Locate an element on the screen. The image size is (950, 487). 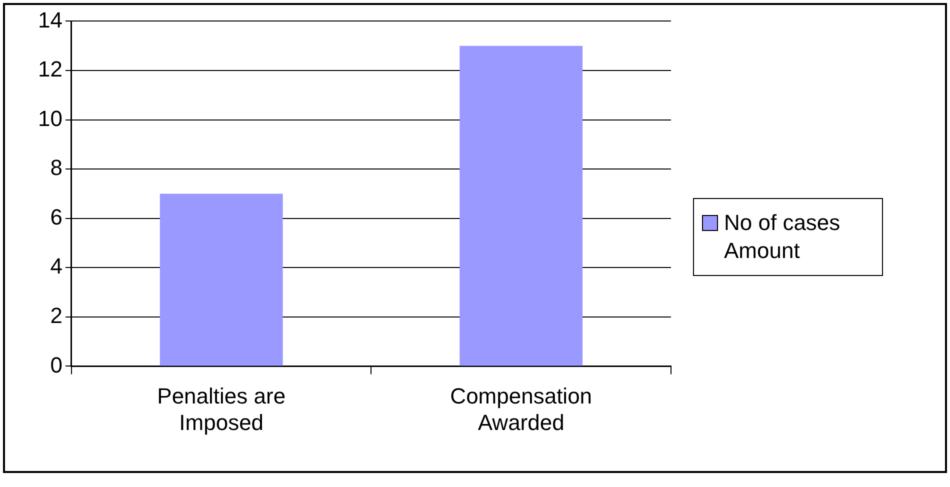
y-tick-label: 4 is located at coordinates (56, 266).